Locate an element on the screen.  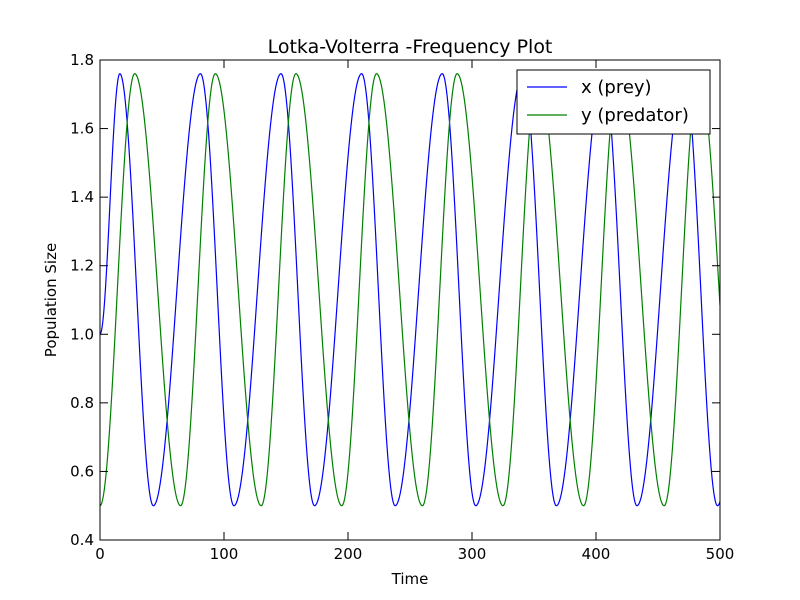
x-tick-label: 500 is located at coordinates (720, 554).